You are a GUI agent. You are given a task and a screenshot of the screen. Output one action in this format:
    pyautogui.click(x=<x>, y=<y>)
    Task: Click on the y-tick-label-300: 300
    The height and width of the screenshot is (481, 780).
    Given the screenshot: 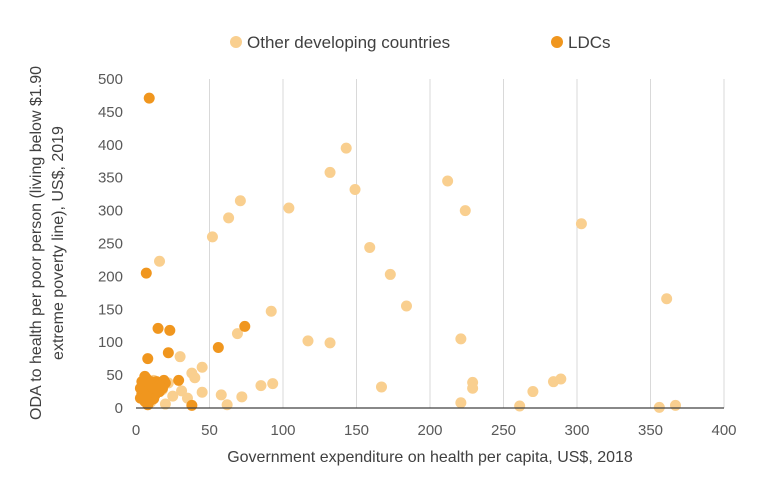 What is the action you would take?
    pyautogui.click(x=110, y=211)
    